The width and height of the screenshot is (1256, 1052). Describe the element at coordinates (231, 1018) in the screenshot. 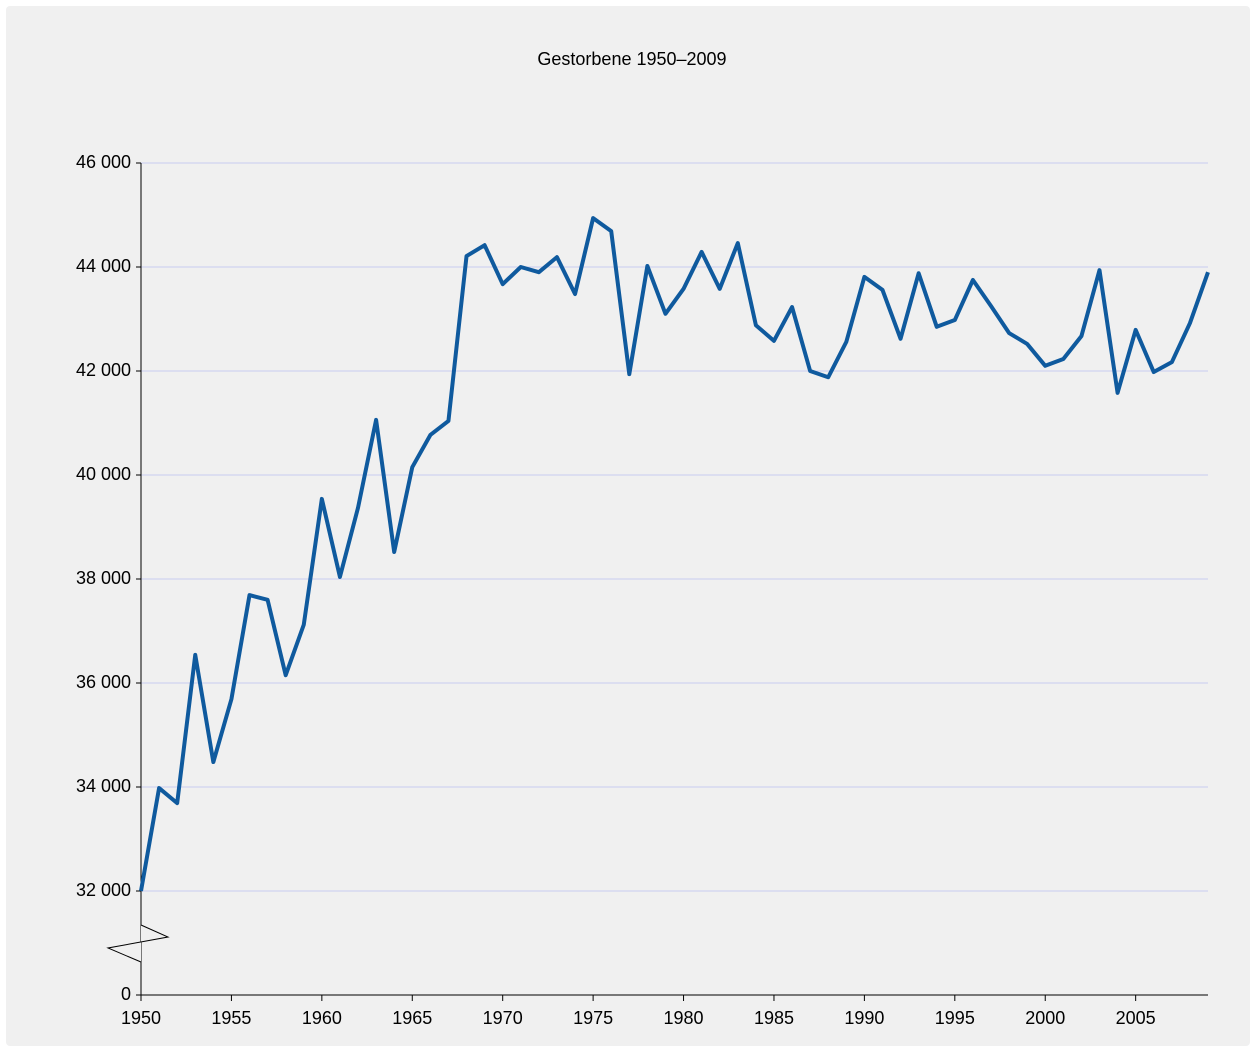

I see `x-tick-label: 1955` at that location.